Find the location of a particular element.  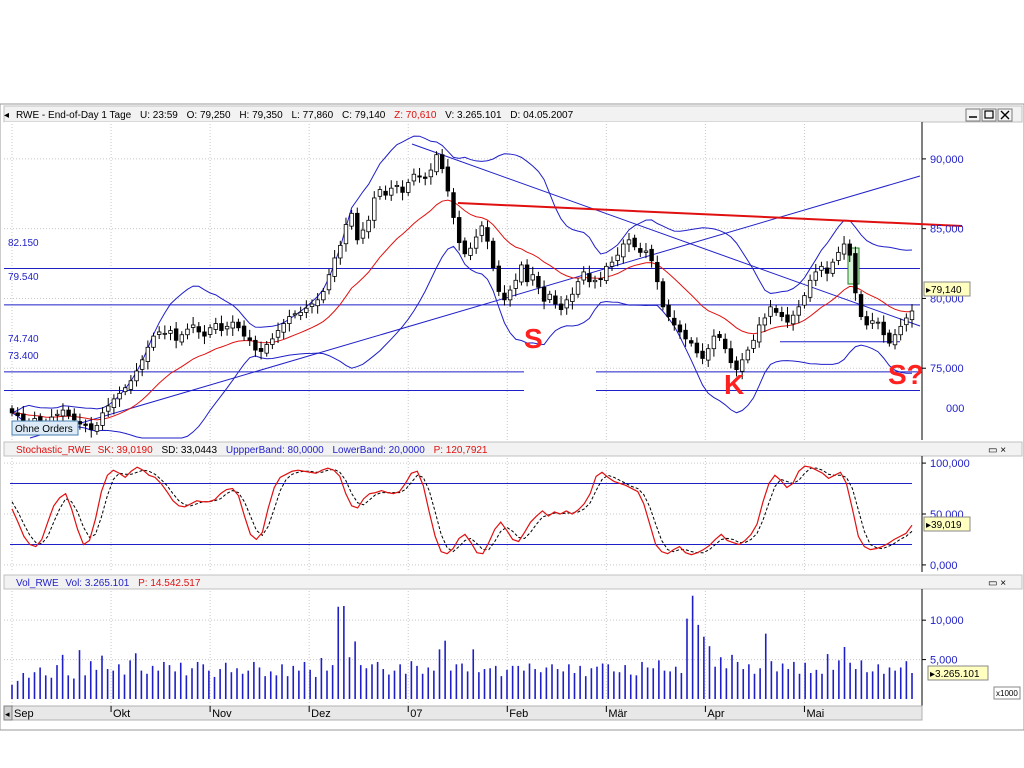

volume-bars is located at coordinates (462, 647).